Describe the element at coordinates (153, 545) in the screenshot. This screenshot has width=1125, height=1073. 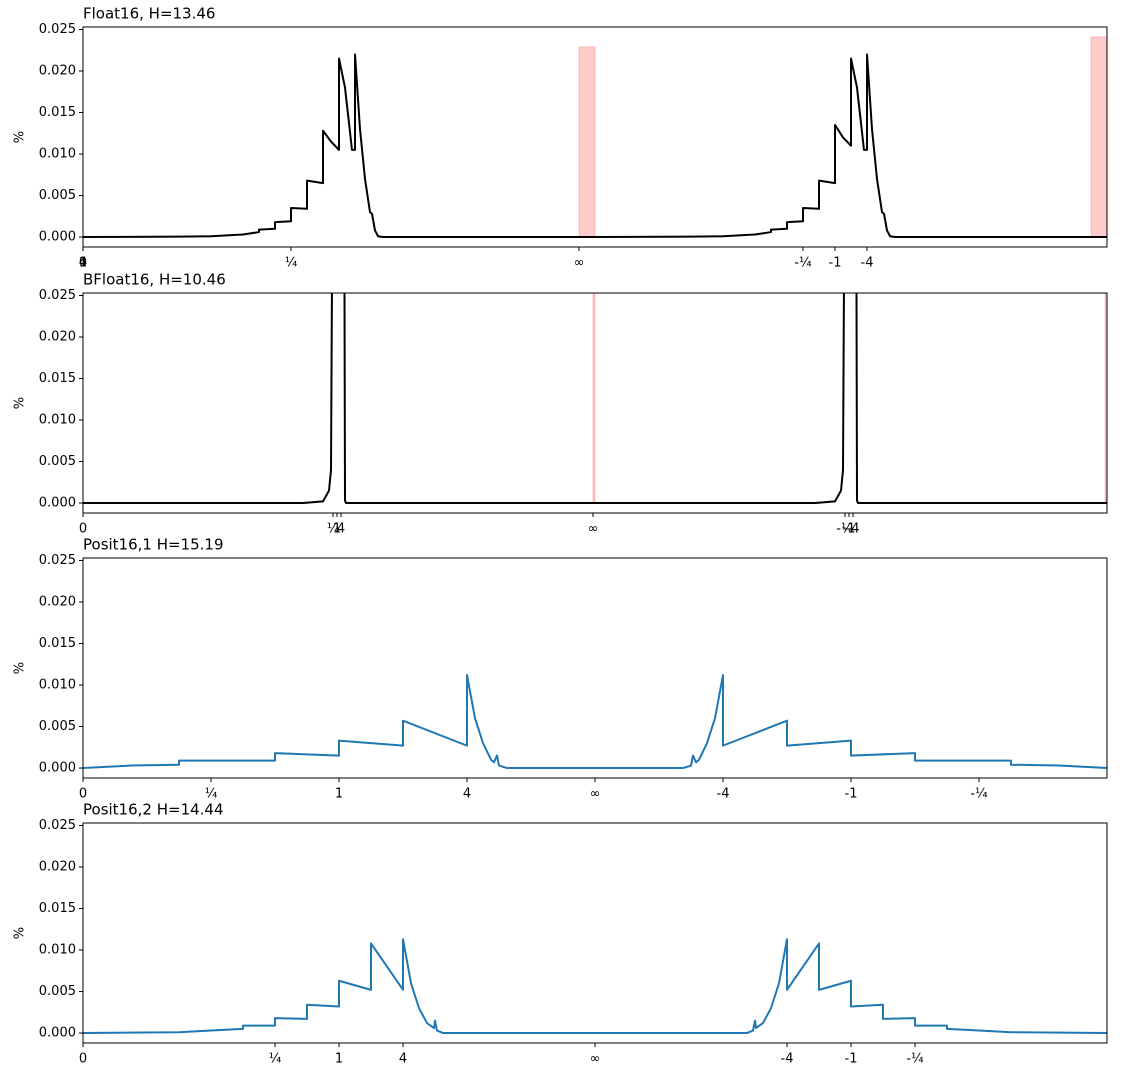
I see `subplot-title: Posit16,1 H=15.19` at that location.